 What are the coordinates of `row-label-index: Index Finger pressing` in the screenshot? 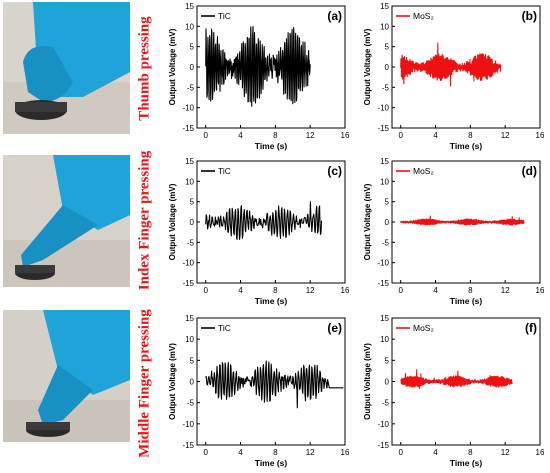 It's located at (144, 220).